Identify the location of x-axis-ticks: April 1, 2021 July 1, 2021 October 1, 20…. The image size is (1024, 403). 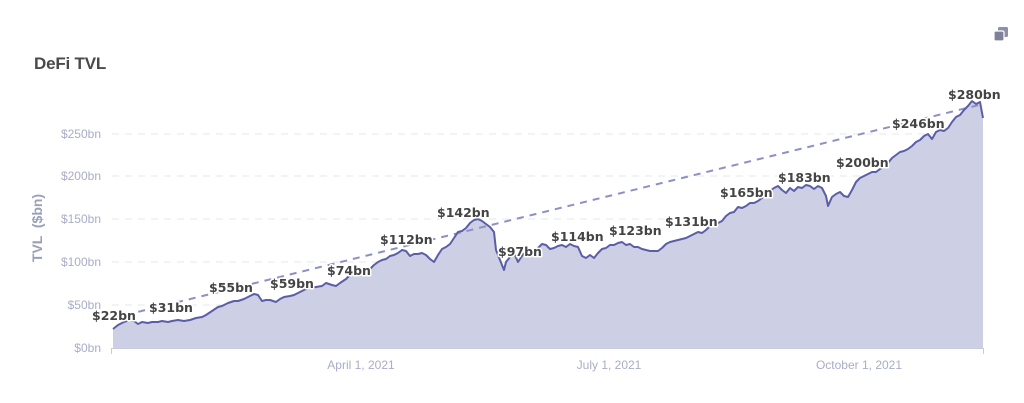
(614, 365).